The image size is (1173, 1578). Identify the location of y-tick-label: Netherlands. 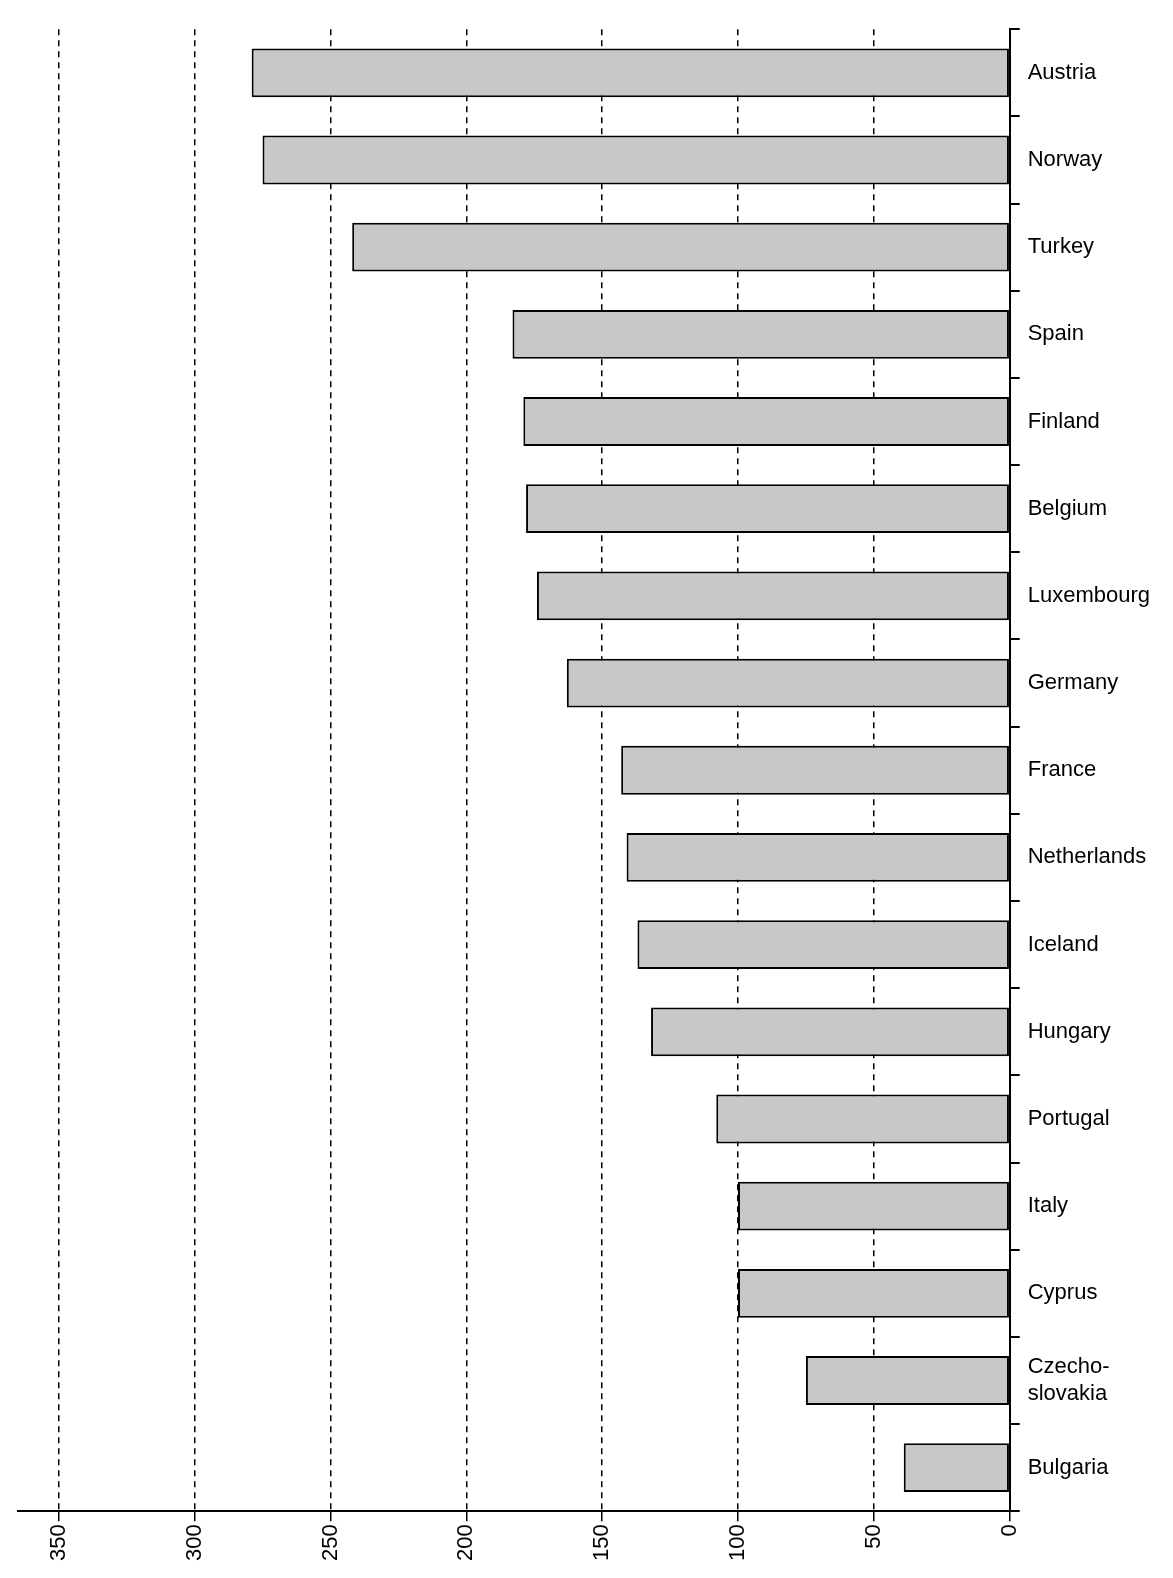
(1087, 856).